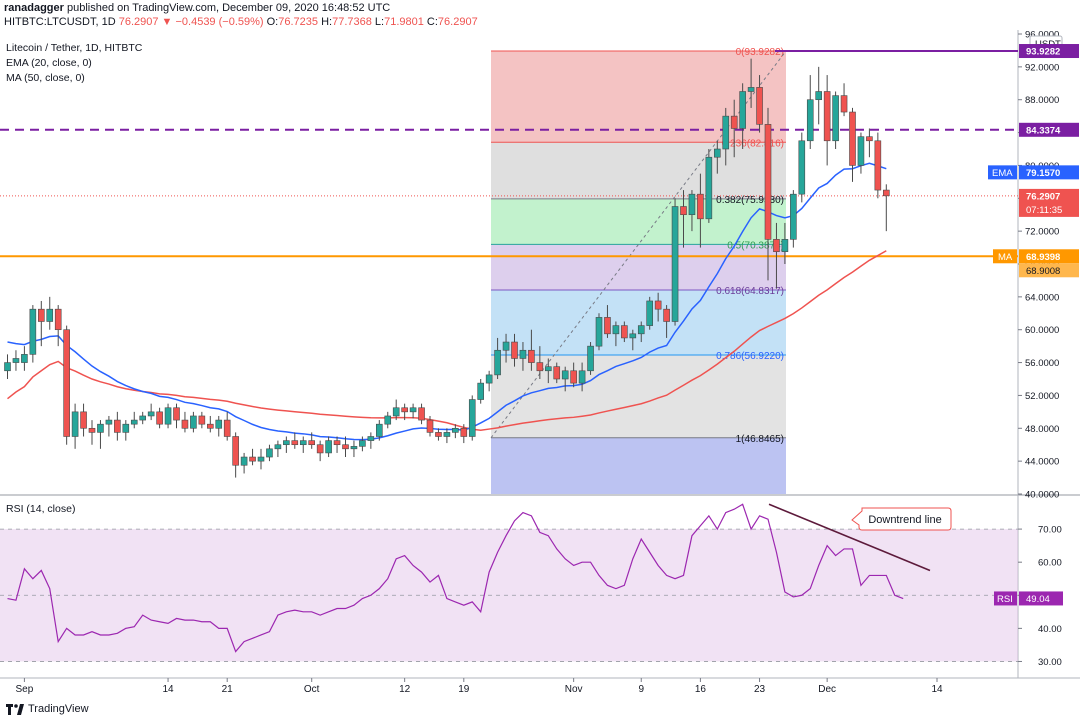 This screenshot has width=1080, height=720. I want to click on price-tick-label: 88.0000, so click(1042, 100).